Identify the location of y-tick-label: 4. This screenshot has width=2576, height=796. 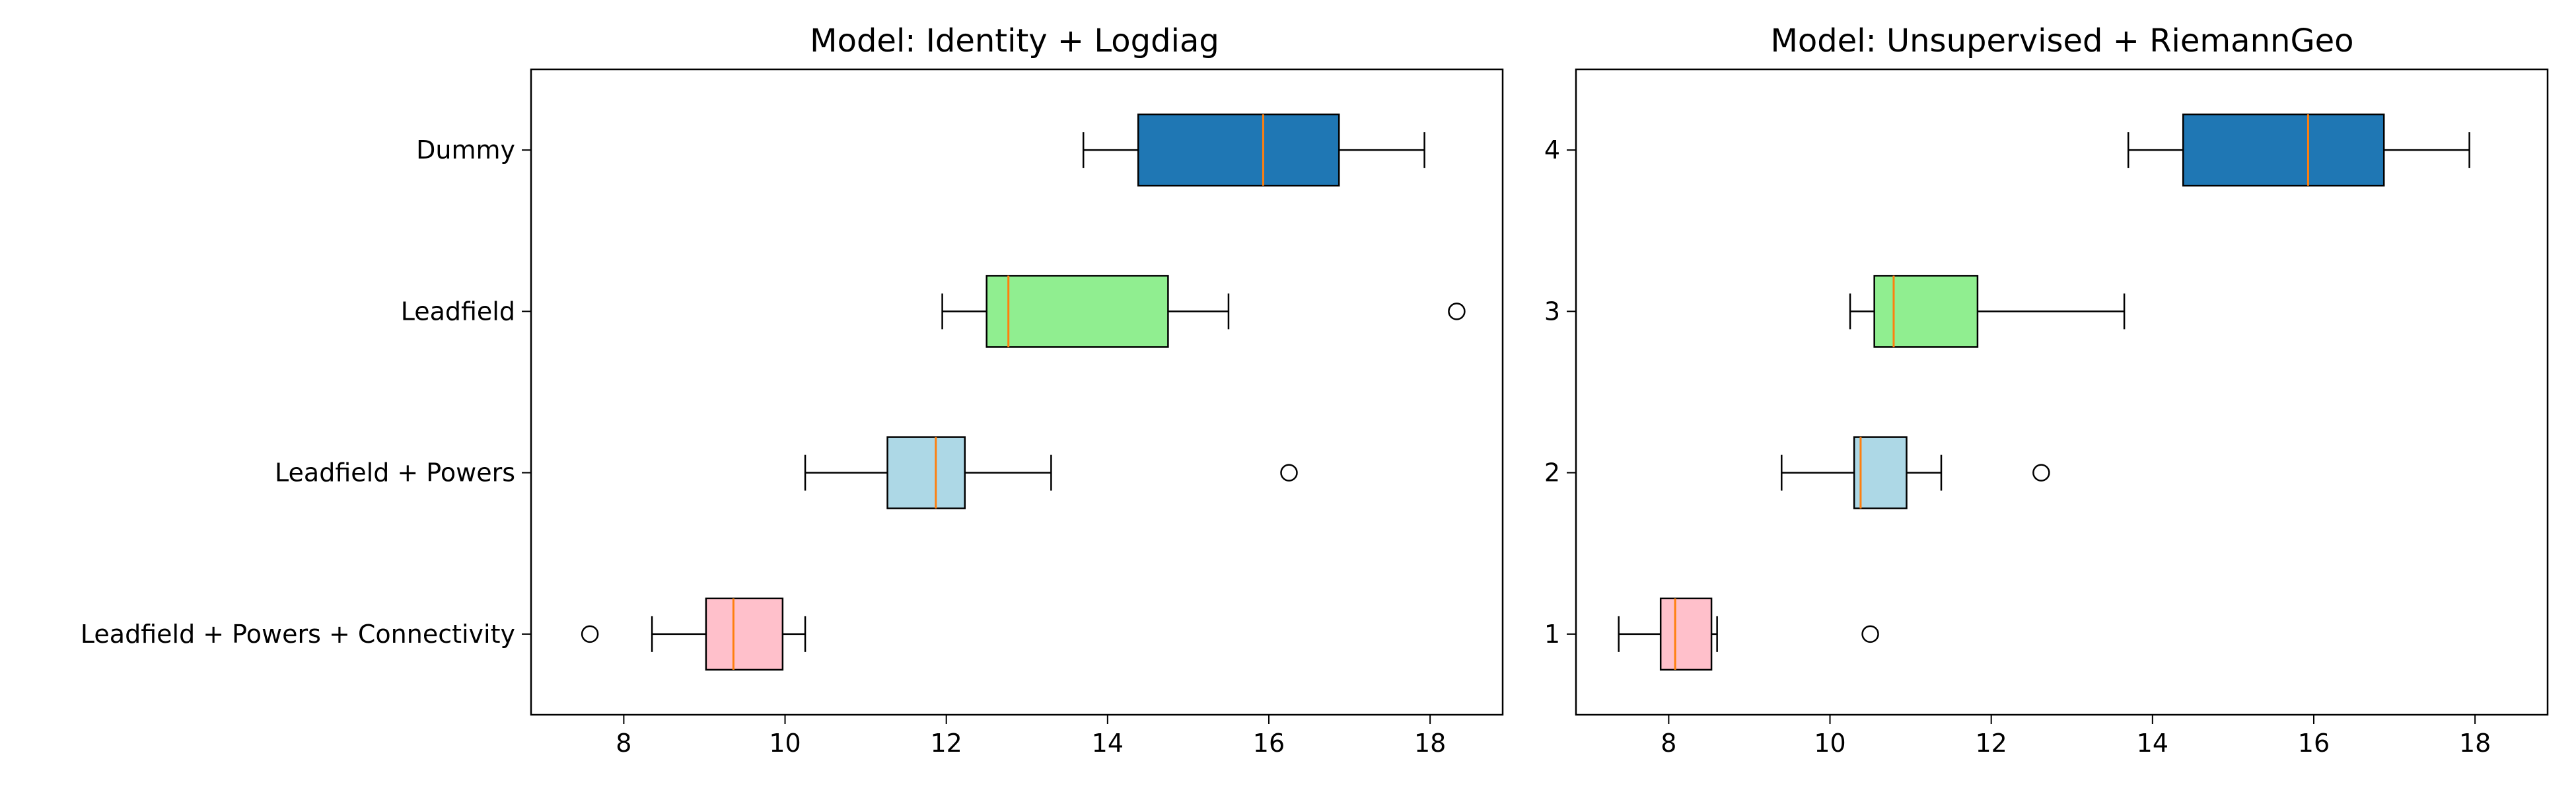
(1552, 149).